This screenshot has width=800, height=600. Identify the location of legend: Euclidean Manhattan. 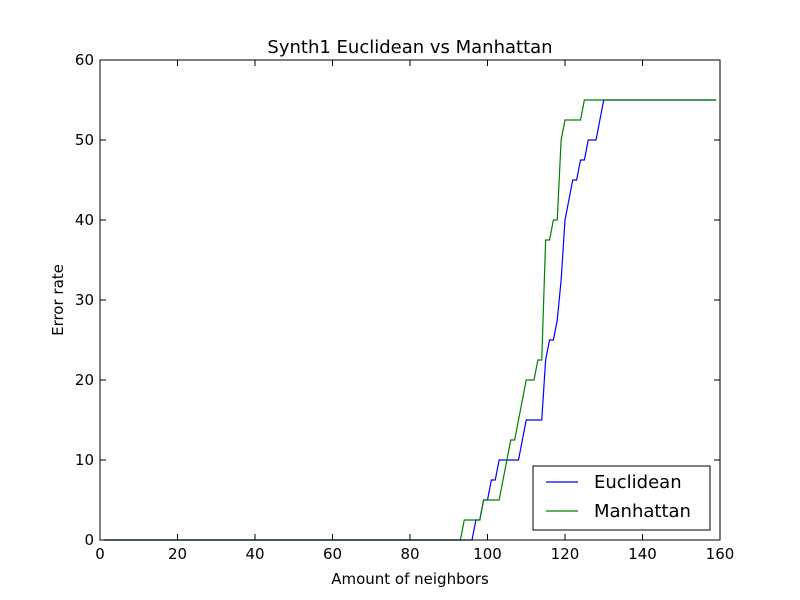
(621, 498).